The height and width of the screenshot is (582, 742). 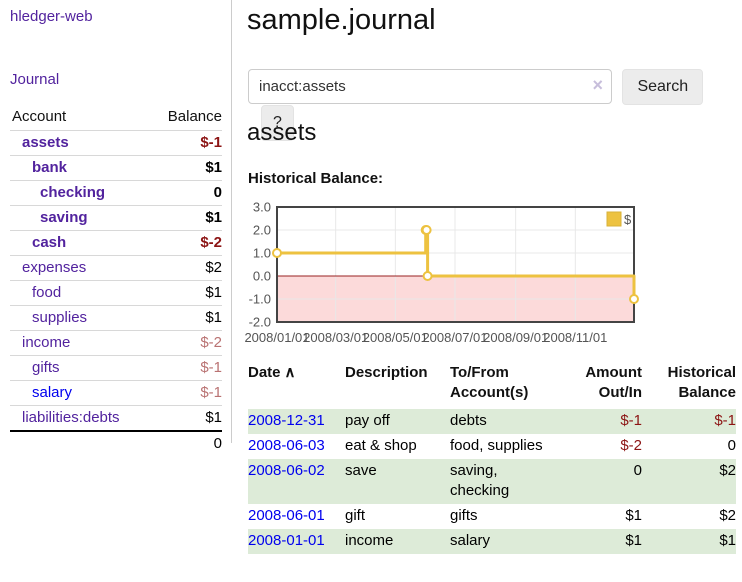 What do you see at coordinates (341, 20) in the screenshot?
I see `page-title: sample.journal` at bounding box center [341, 20].